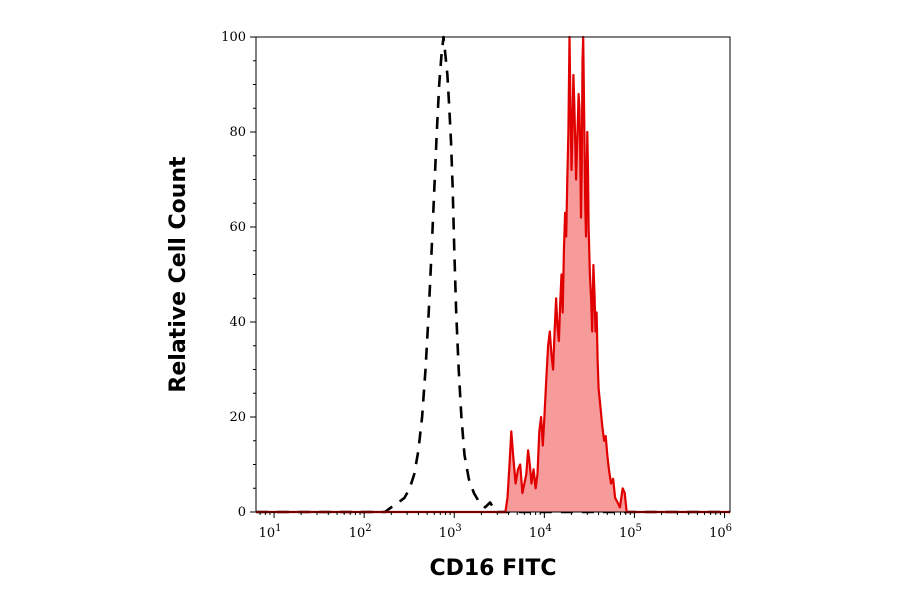 This screenshot has width=900, height=594. I want to click on x-tick-label: 10³, so click(450, 532).